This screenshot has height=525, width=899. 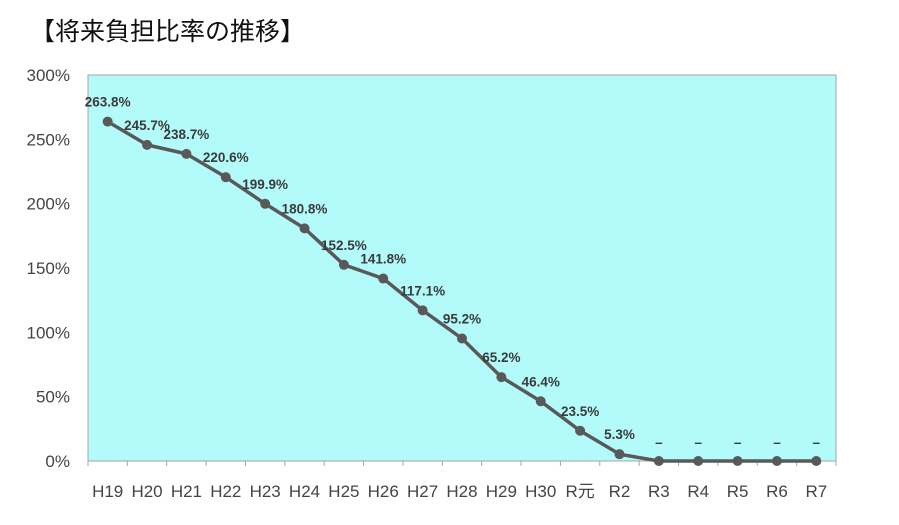 I want to click on x-tick-label: H28, so click(x=461, y=491).